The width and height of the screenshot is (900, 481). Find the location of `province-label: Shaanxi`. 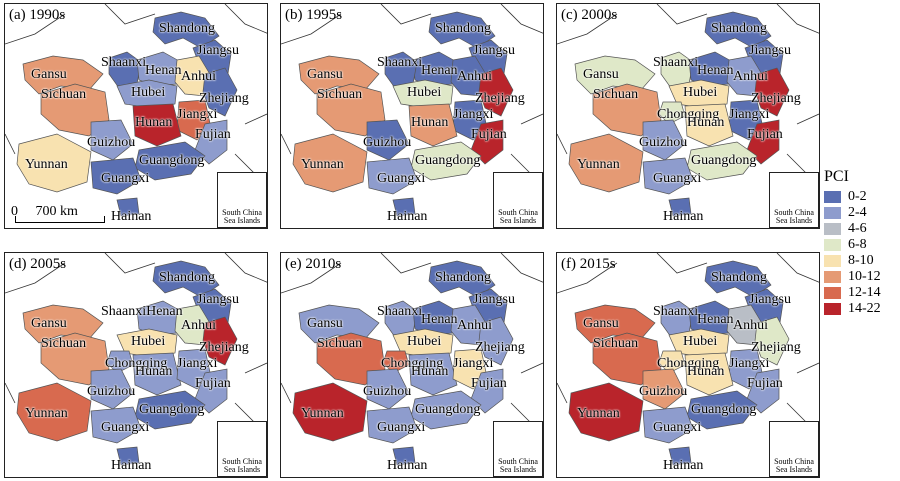

province-label: Shaanxi is located at coordinates (400, 62).